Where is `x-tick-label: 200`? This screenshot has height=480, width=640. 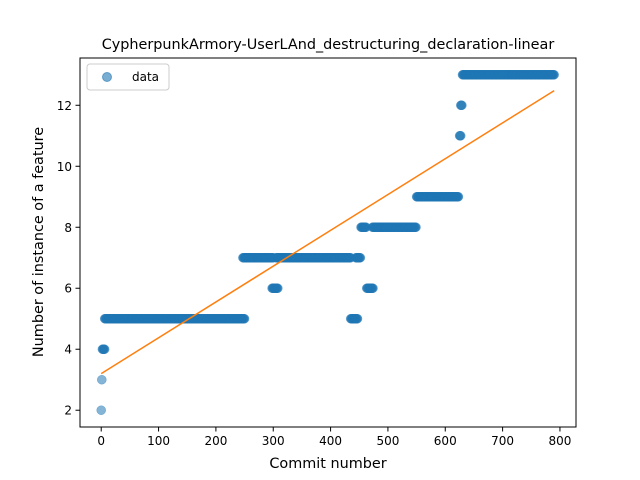
x-tick-label: 200 is located at coordinates (215, 441).